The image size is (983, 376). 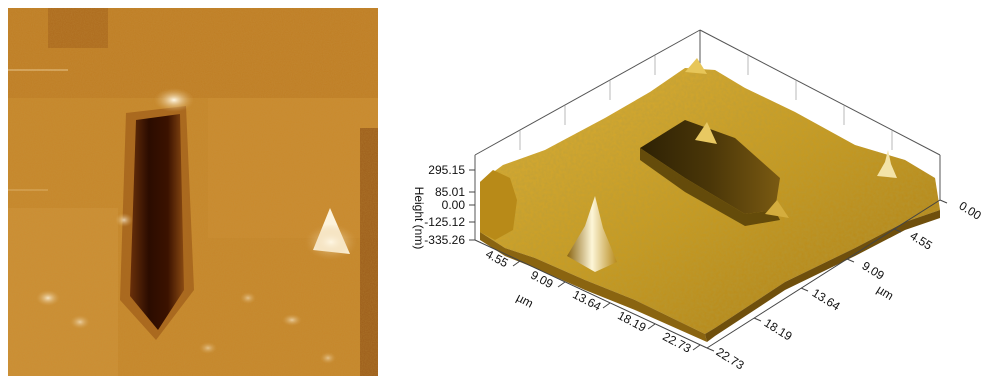 What do you see at coordinates (444, 240) in the screenshot?
I see `z-tick-label: -335.26` at bounding box center [444, 240].